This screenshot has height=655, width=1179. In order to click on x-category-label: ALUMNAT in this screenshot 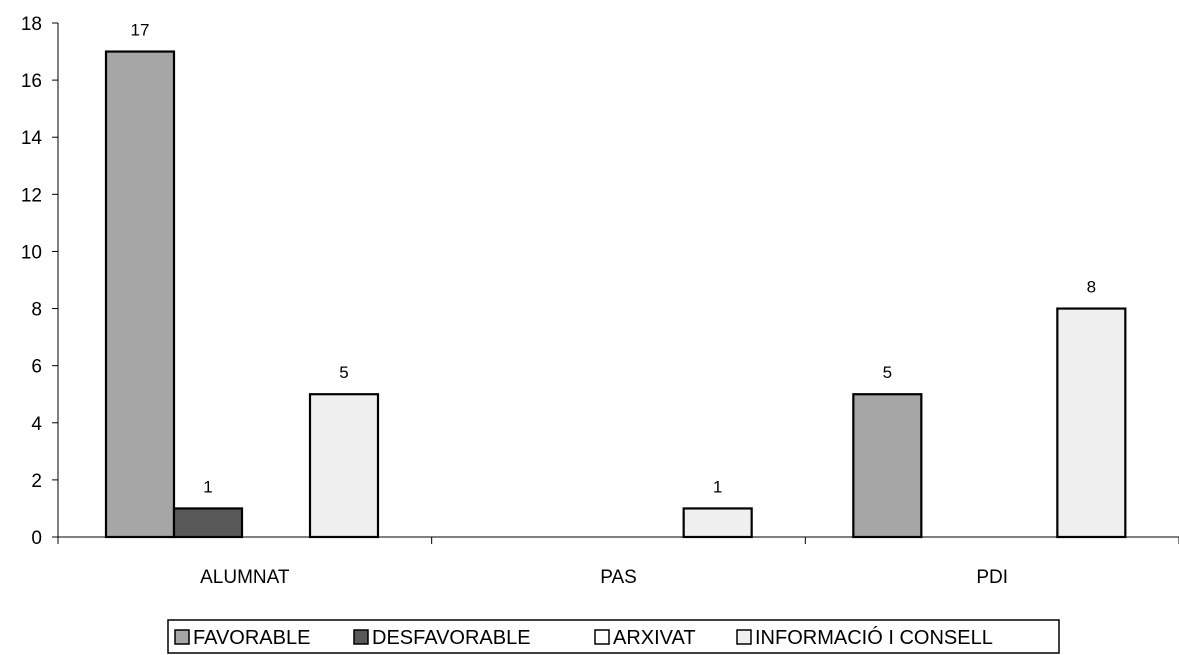, I will do `click(245, 577)`.